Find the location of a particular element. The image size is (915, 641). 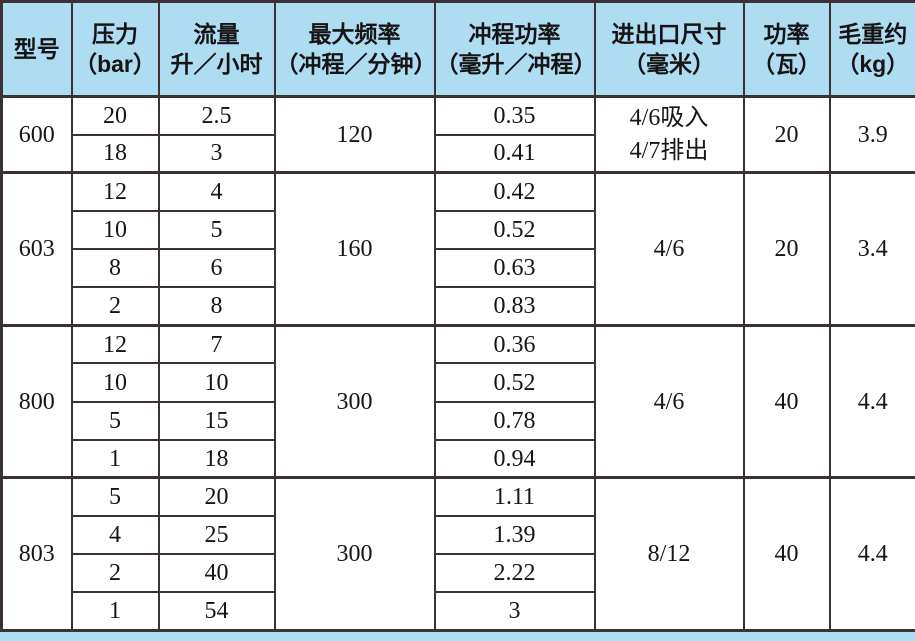

column-header-max-frequency: 最大频率 （冲程／分钟） is located at coordinates (354, 49).